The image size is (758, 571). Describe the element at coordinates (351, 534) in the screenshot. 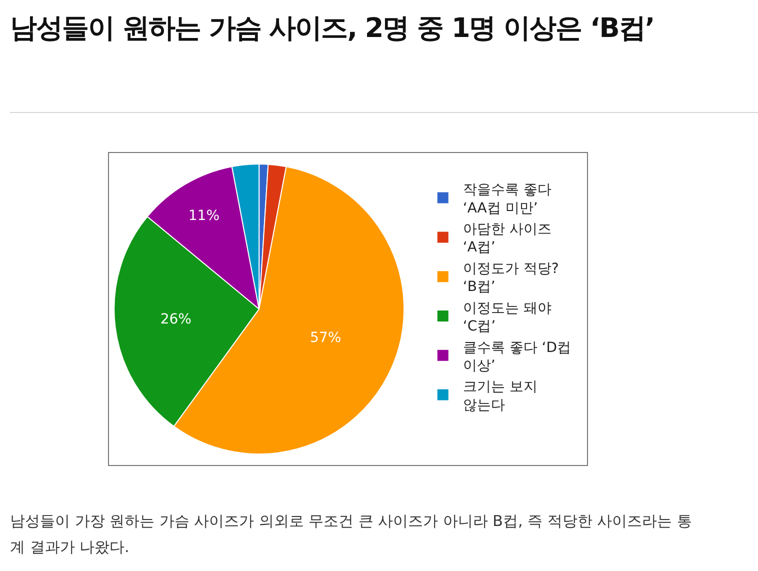

I see `text: 남성들이 가장 원하는 가슴 사이즈가 의외로 무조건 큰 사이즈가 아니라 B컵, 즉 적당한 사이즈라는 통계 결과가 나왔다.` at that location.